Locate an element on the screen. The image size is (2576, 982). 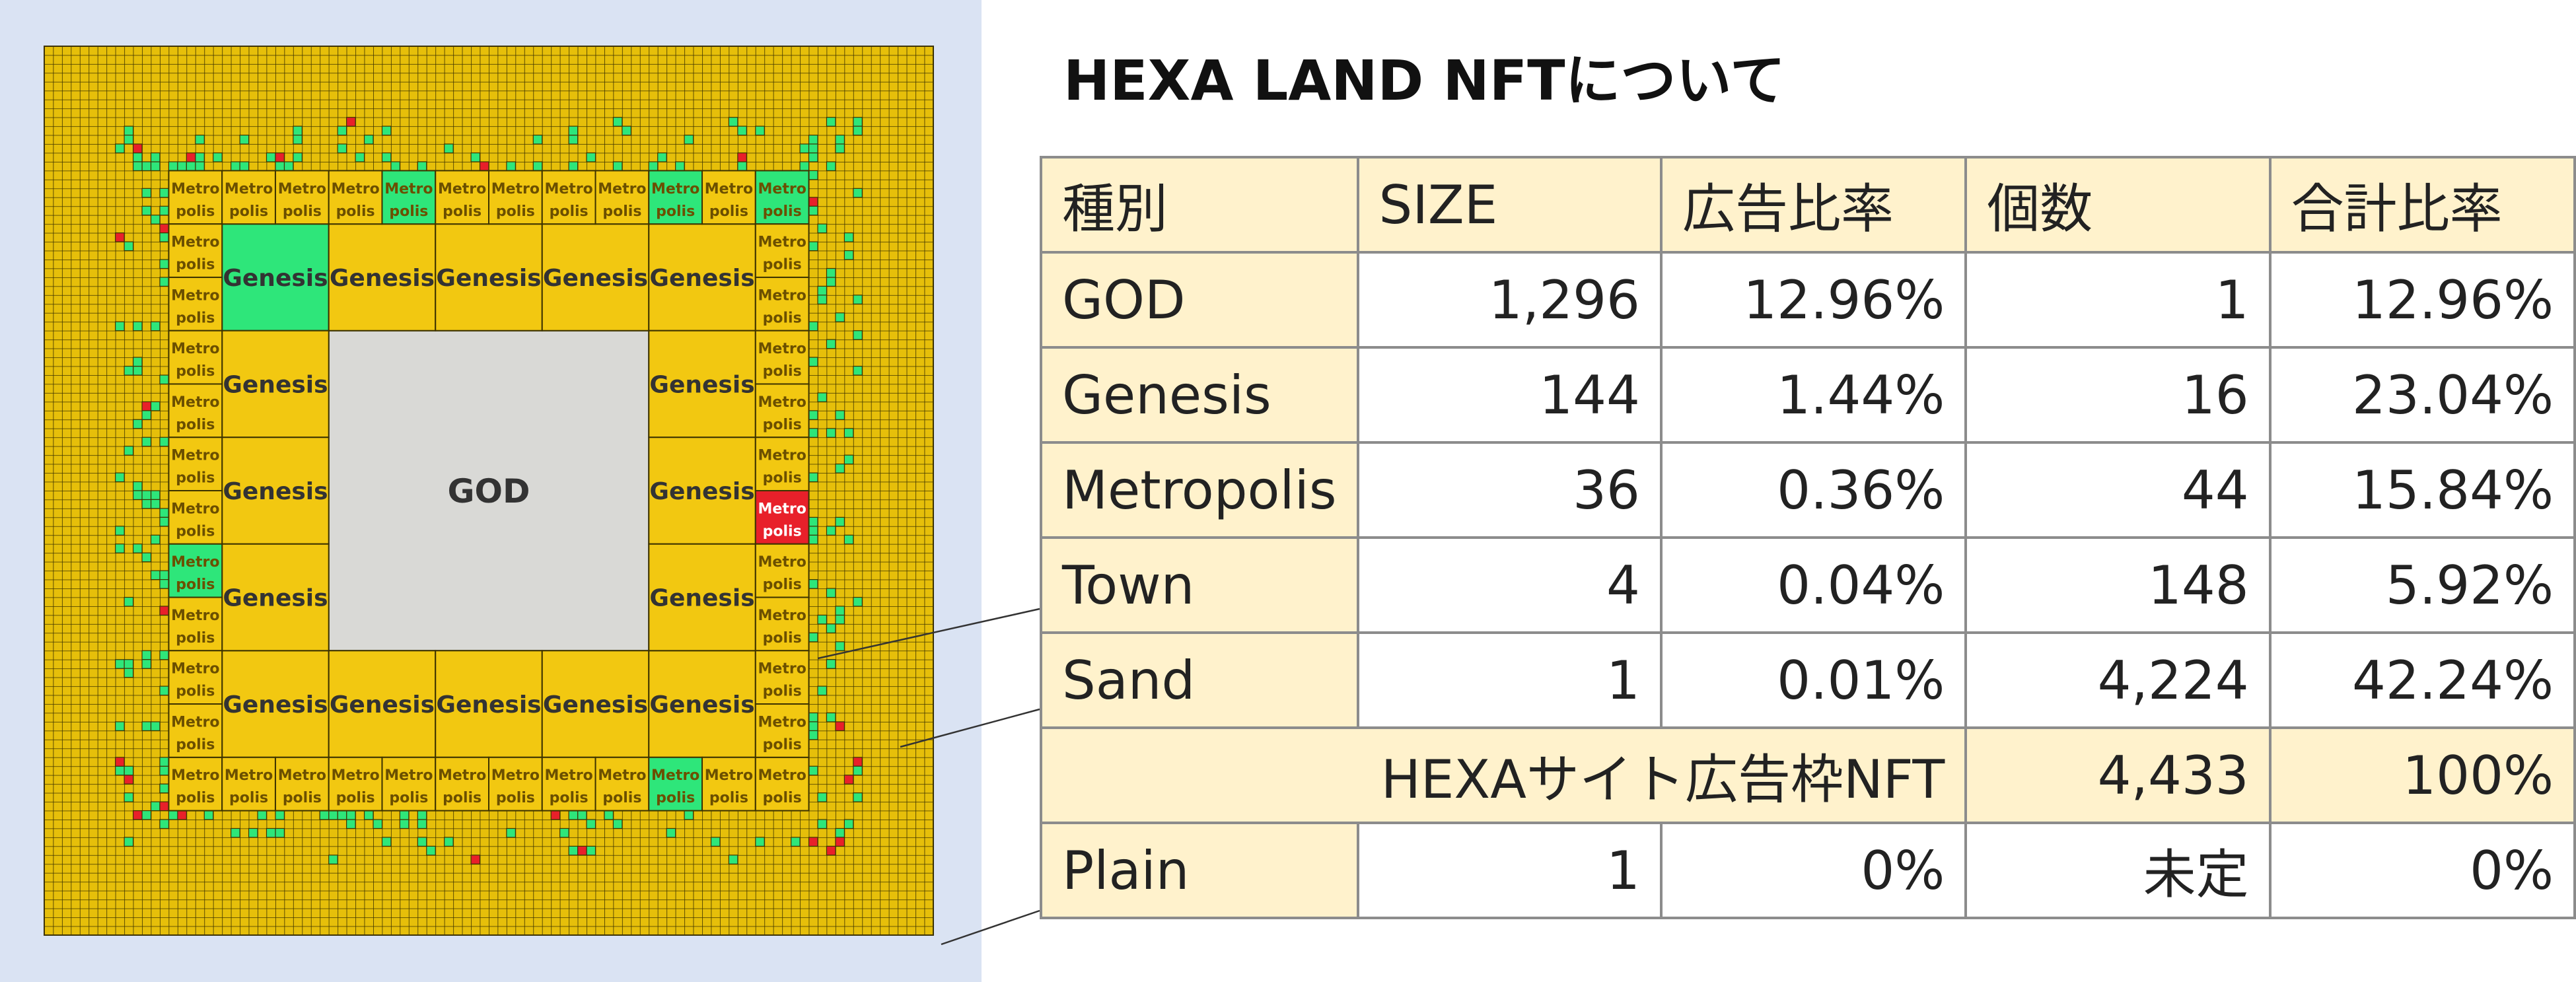
table-cell: 1.44% is located at coordinates (1814, 395).